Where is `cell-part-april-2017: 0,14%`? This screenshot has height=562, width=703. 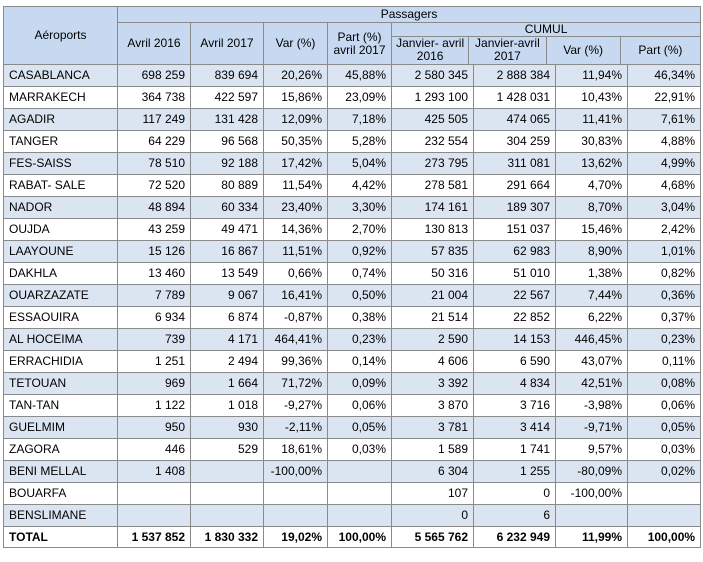 cell-part-april-2017: 0,14% is located at coordinates (359, 361).